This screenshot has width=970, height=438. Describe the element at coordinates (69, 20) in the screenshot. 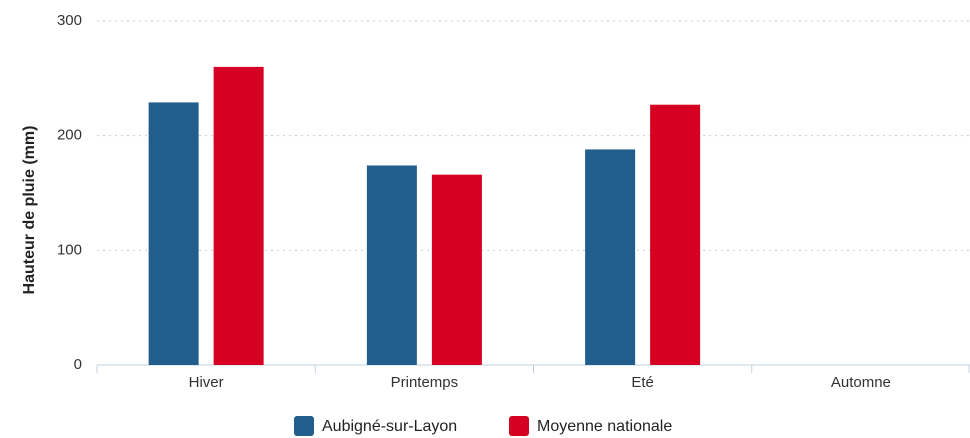

I see `y-tick-label: 300` at that location.